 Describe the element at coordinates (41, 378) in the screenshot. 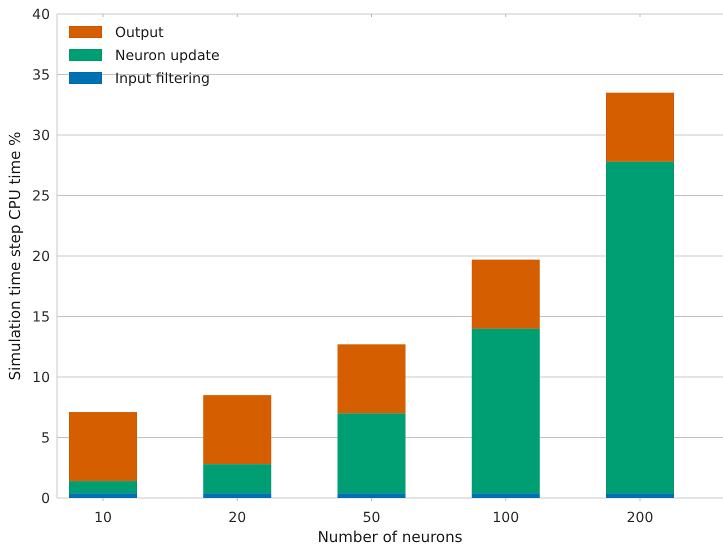

I see `y-tick-label: 10` at that location.